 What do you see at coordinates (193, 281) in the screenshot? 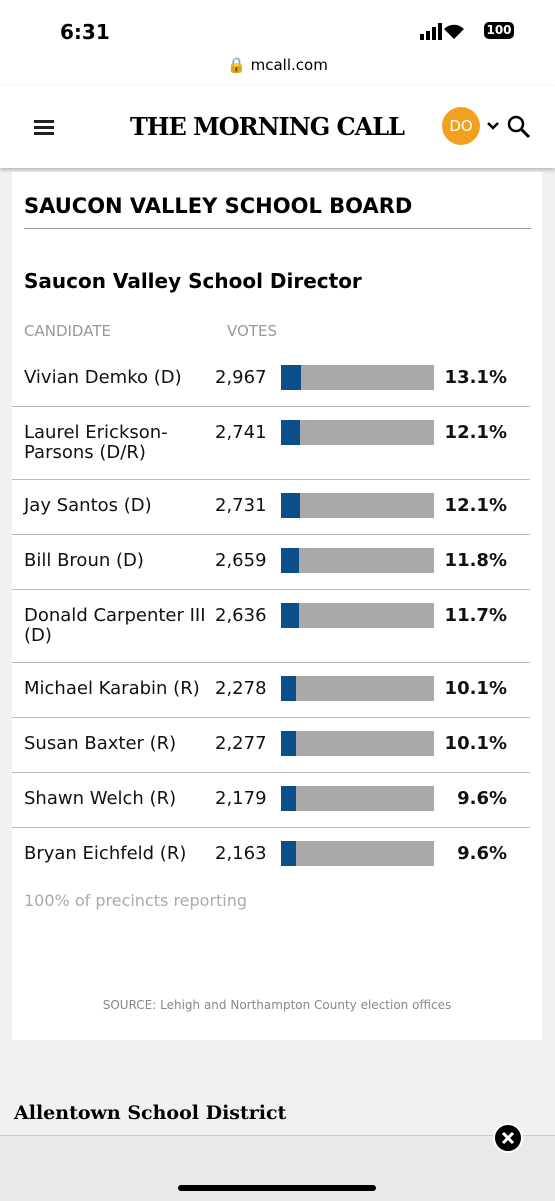
I see `race-title: Saucon Valley School Director` at bounding box center [193, 281].